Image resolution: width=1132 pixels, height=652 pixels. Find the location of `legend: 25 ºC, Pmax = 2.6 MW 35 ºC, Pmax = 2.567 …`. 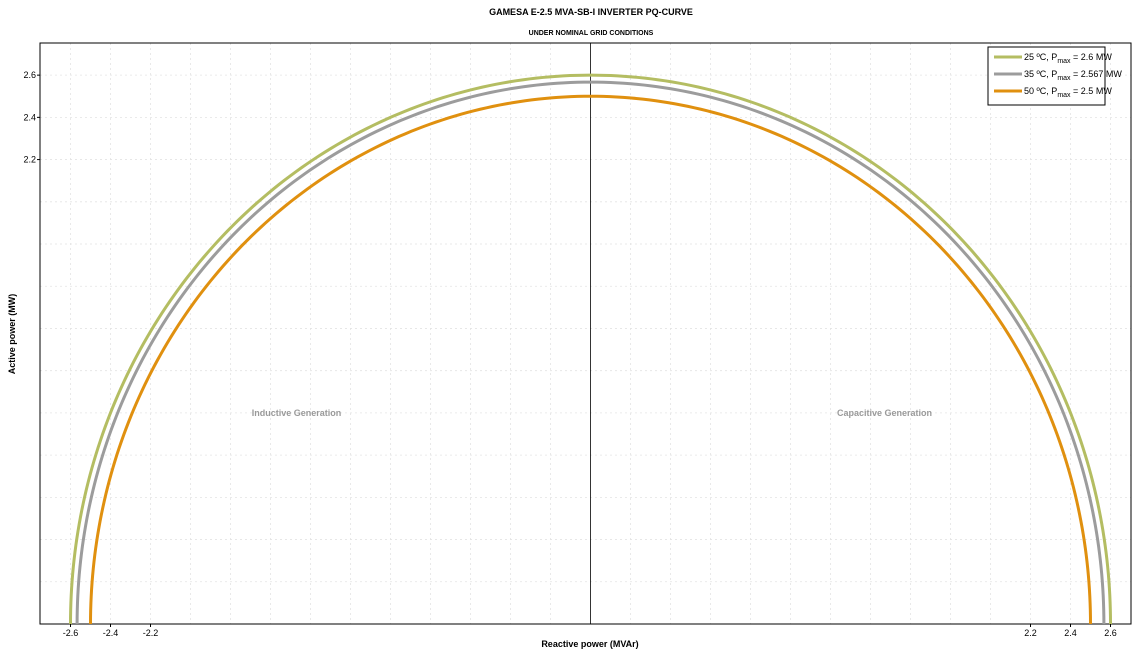

legend: 25 ºC, Pmax = 2.6 MW 35 ºC, Pmax = 2.567 … is located at coordinates (1054, 76).